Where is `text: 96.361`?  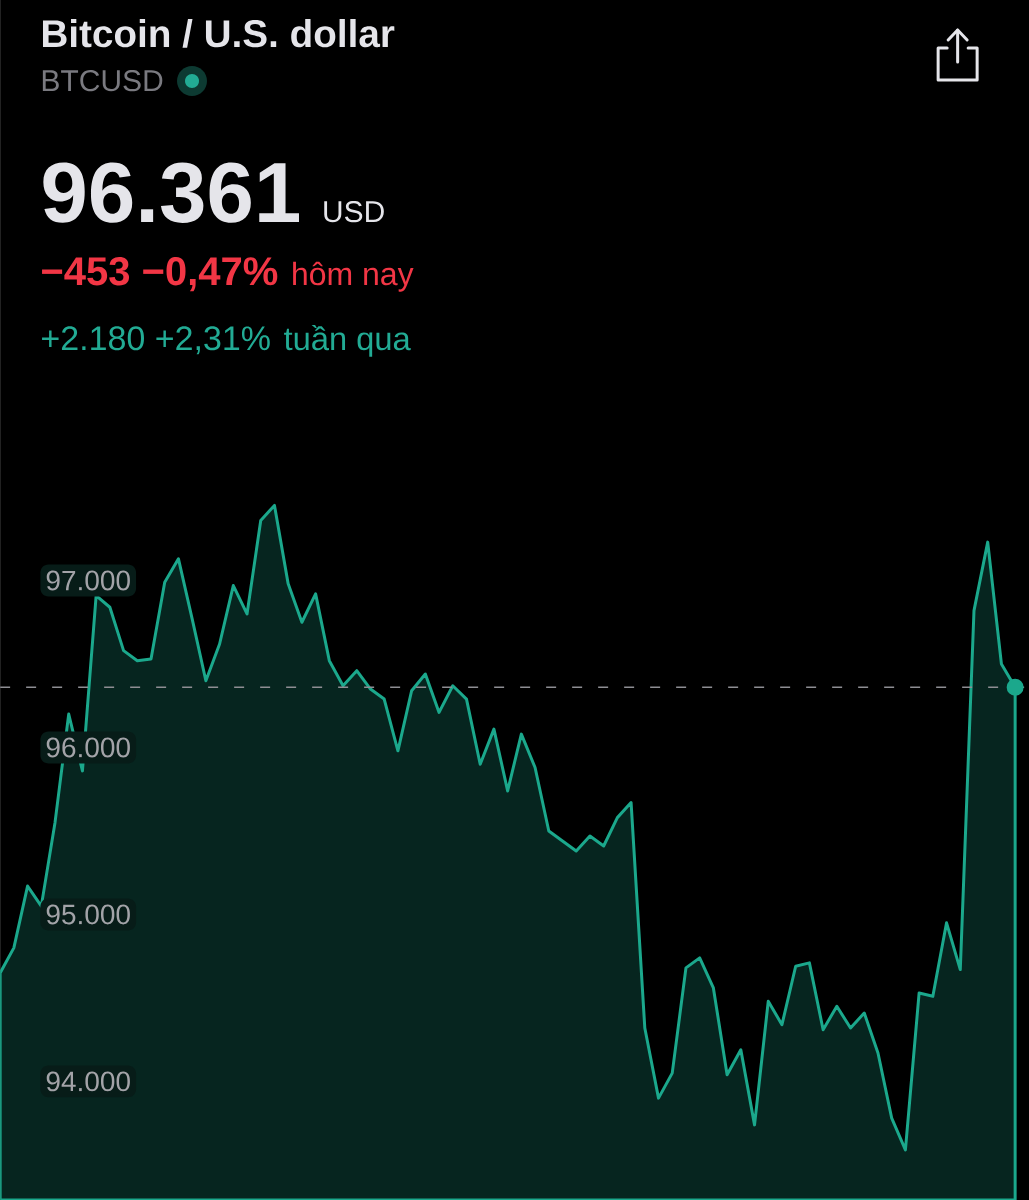
text: 96.361 is located at coordinates (171, 192).